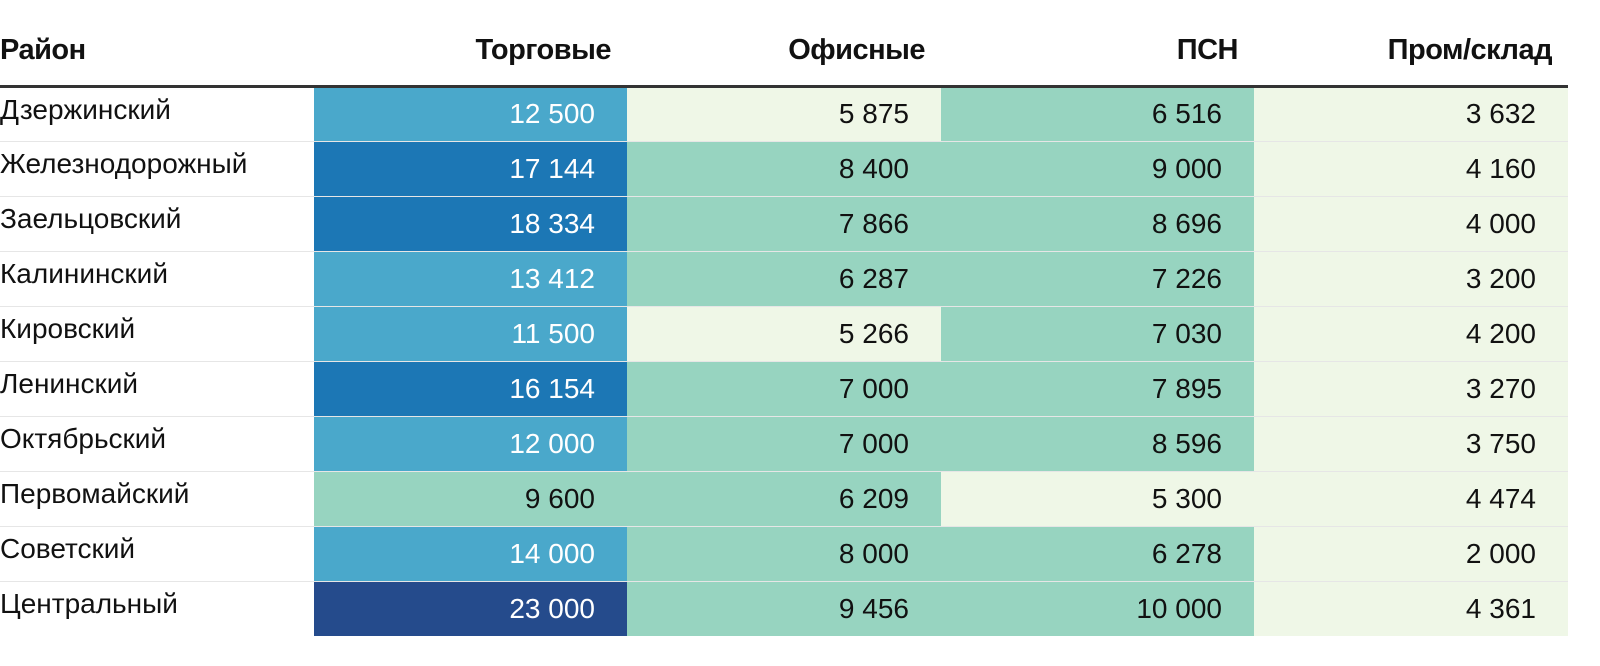 The height and width of the screenshot is (666, 1600). Describe the element at coordinates (157, 499) in the screenshot. I see `district-name-cell: Первомайский` at that location.